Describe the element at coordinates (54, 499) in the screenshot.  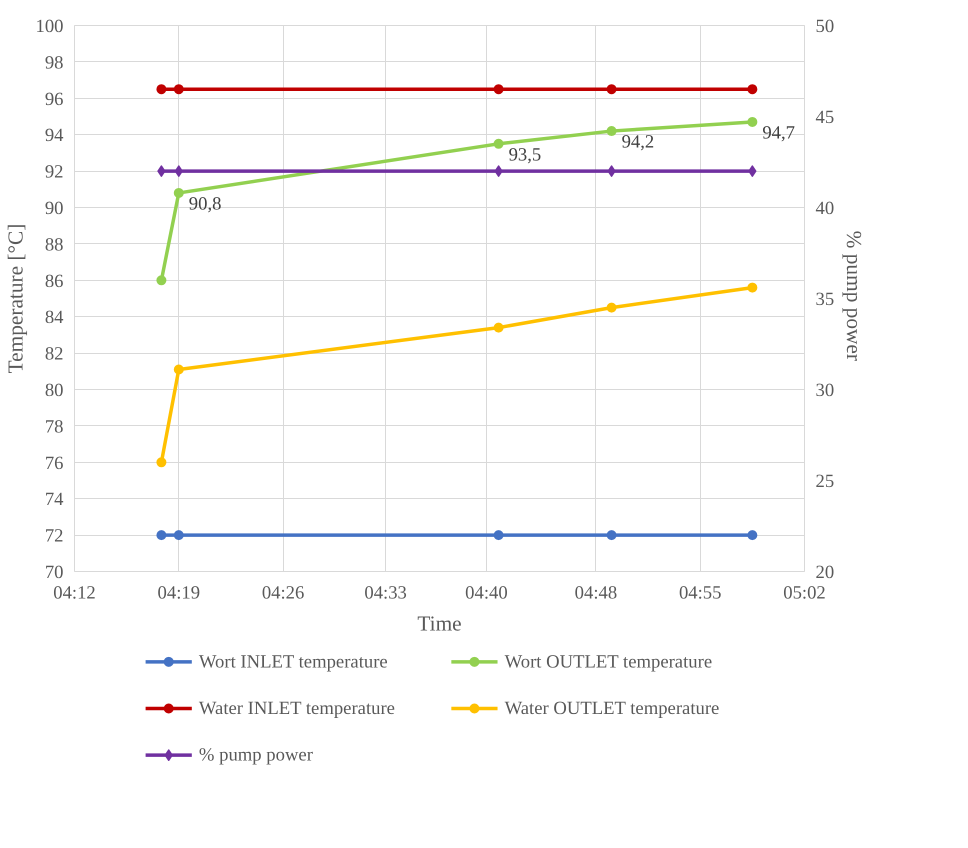
I see `y-tick-label: 74` at that location.